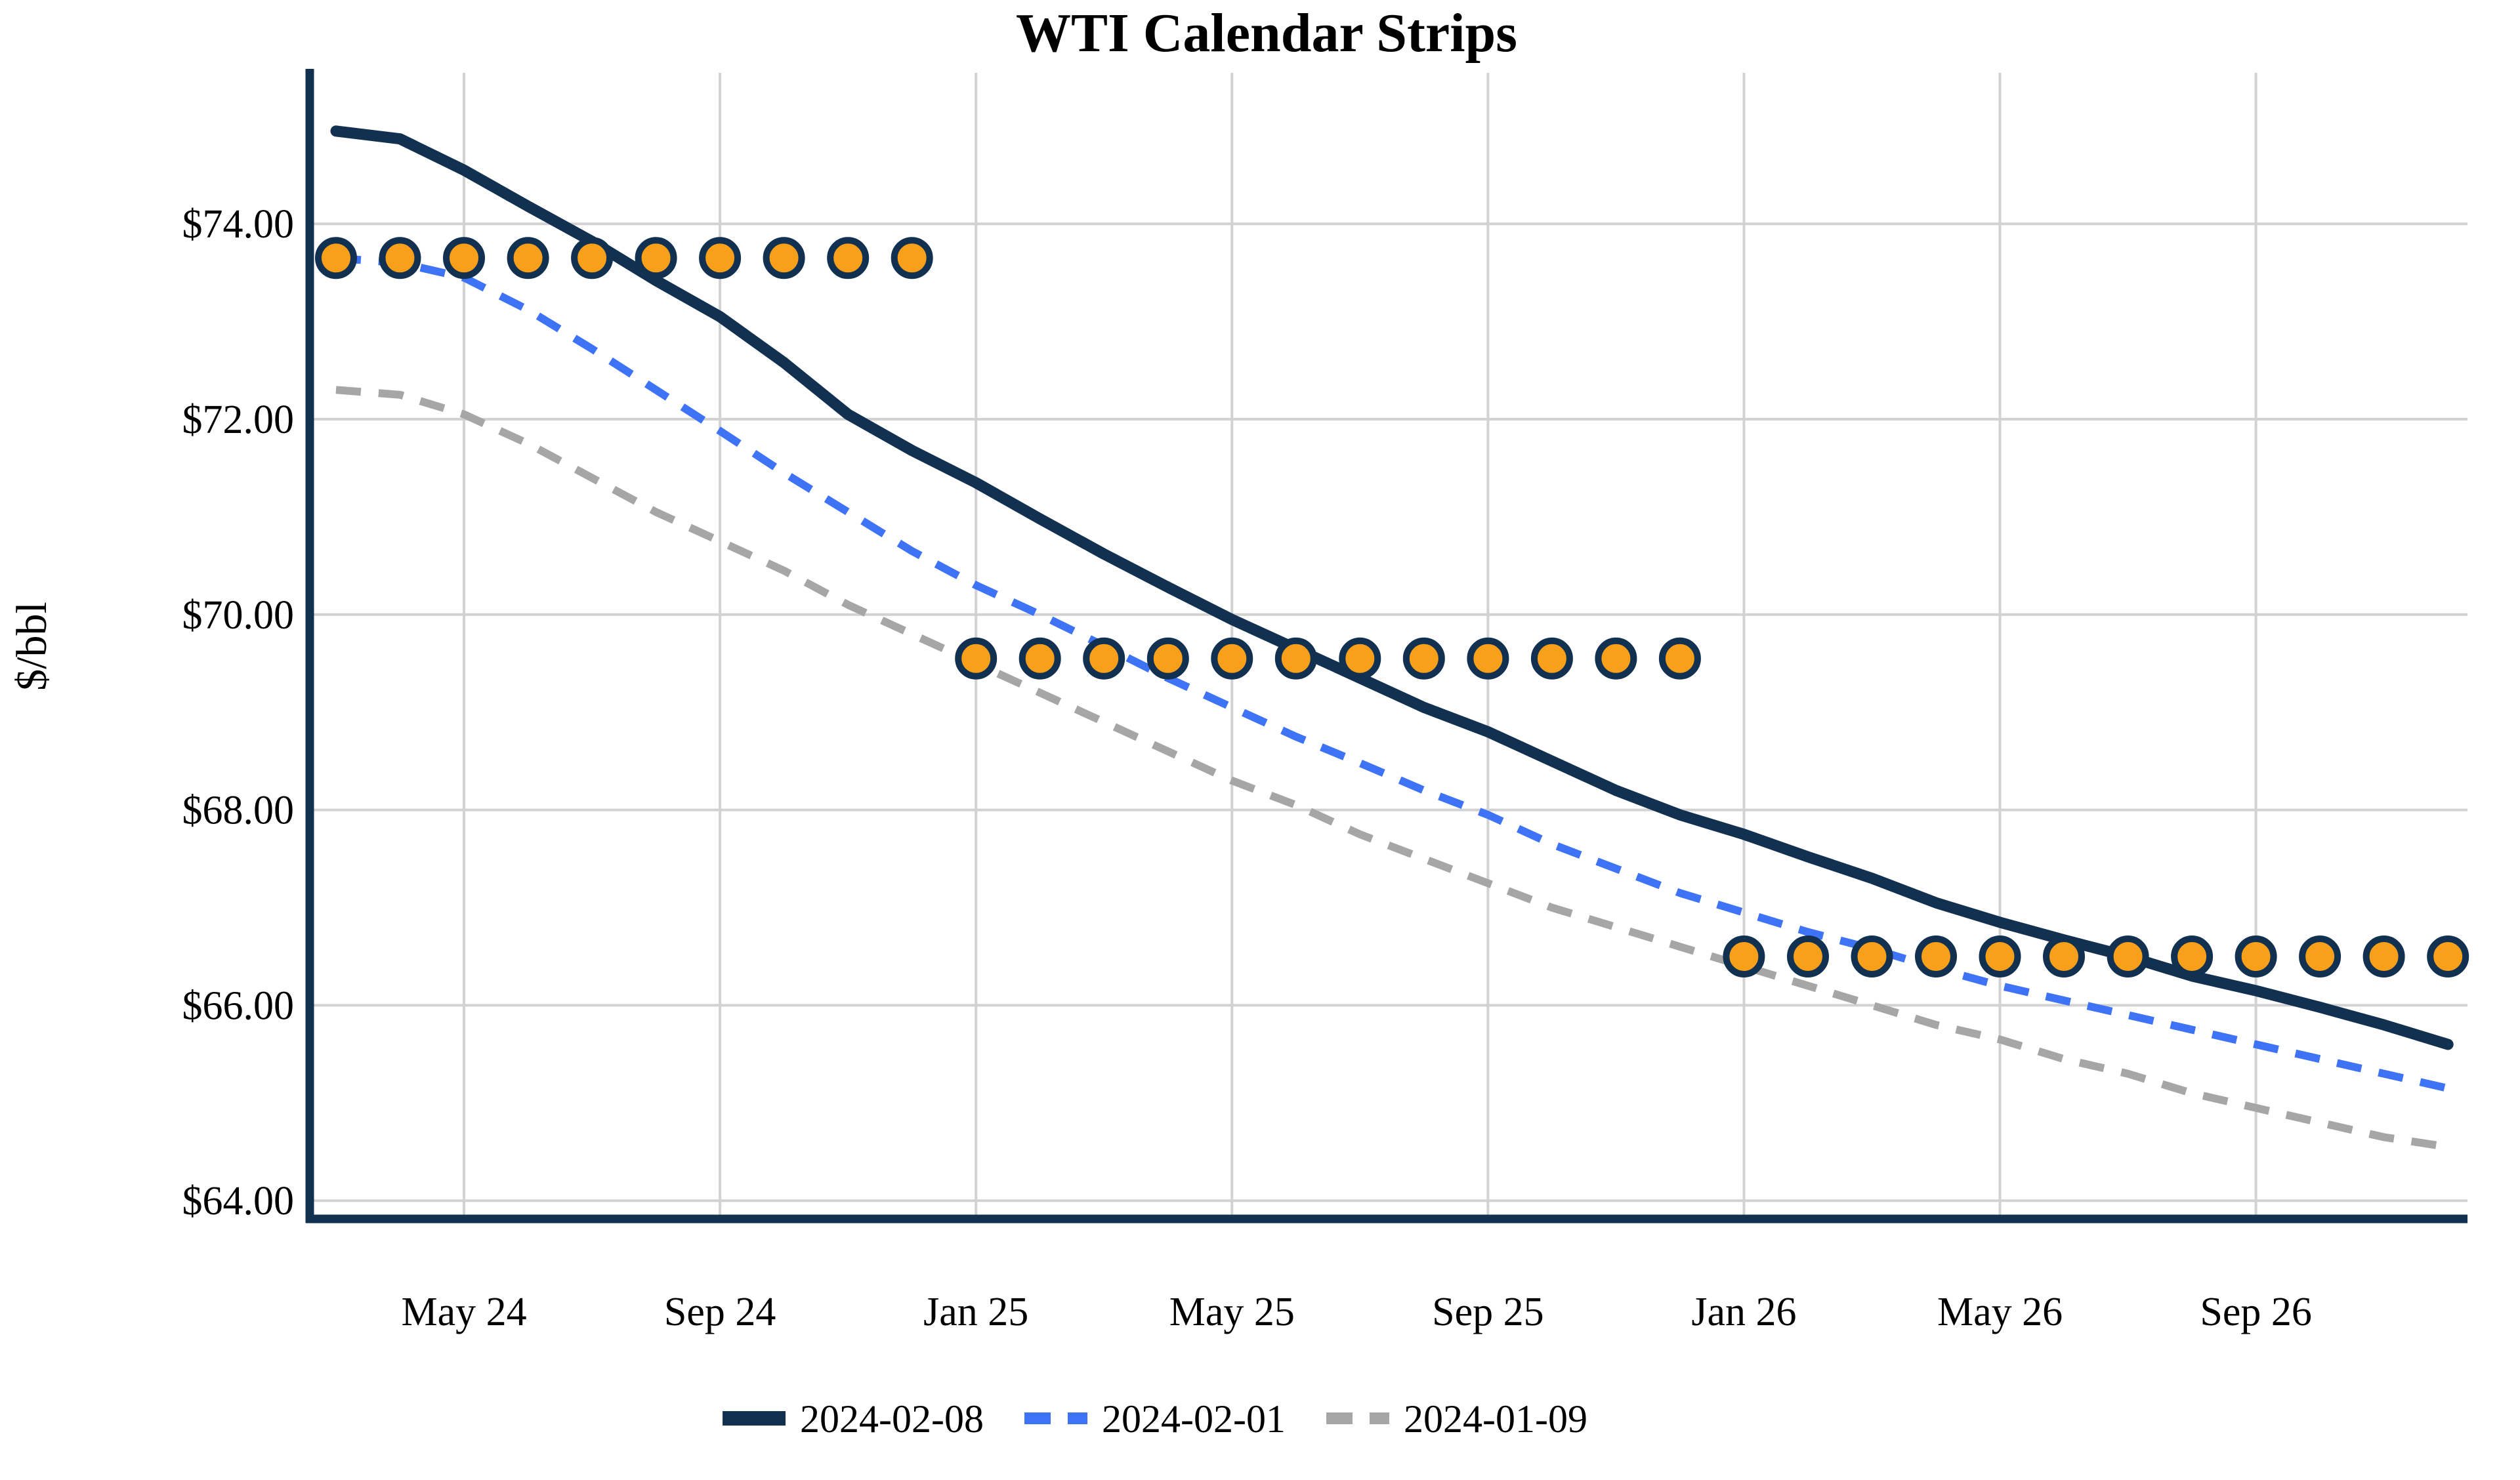 This screenshot has width=2520, height=1480. I want to click on y-tick-label: $74.00, so click(238, 224).